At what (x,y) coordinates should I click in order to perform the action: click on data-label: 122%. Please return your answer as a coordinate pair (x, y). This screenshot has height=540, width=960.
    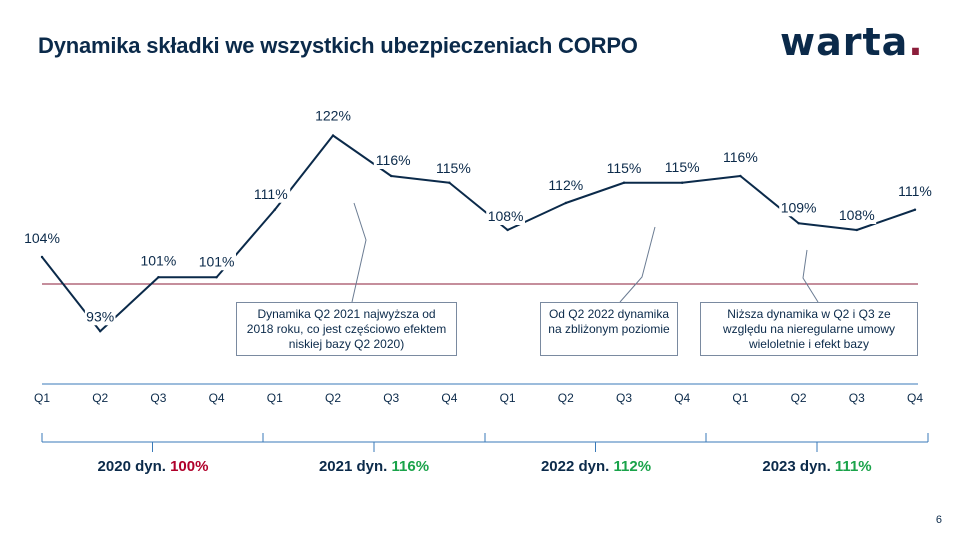
    Looking at the image, I should click on (333, 116).